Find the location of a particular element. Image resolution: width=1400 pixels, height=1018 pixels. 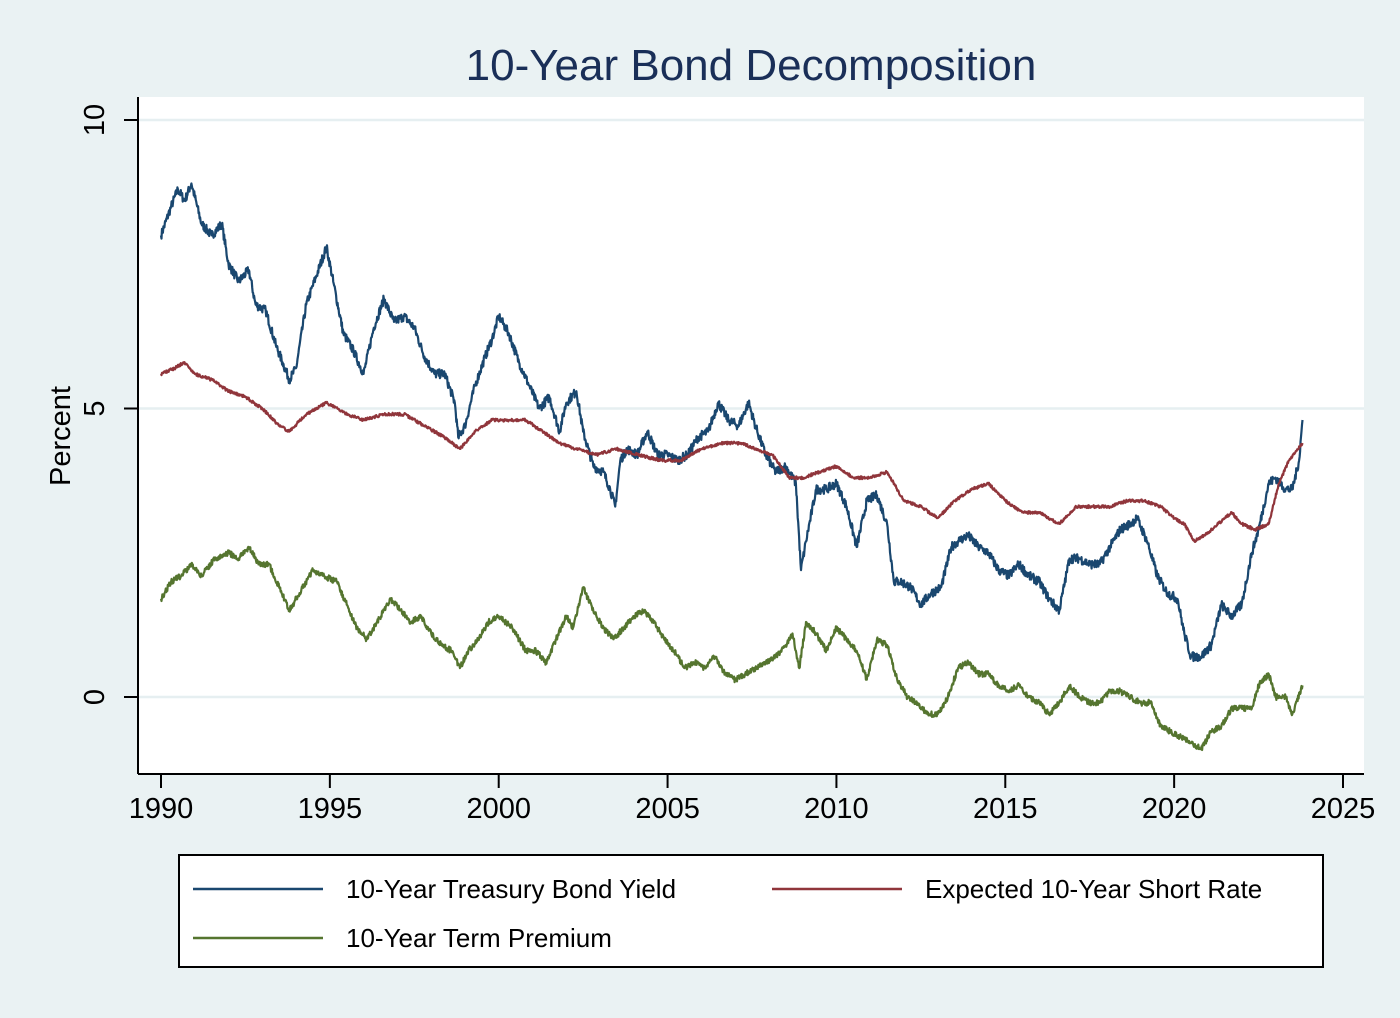

chart-title: 10-Year Bond Decomposition is located at coordinates (751, 65).